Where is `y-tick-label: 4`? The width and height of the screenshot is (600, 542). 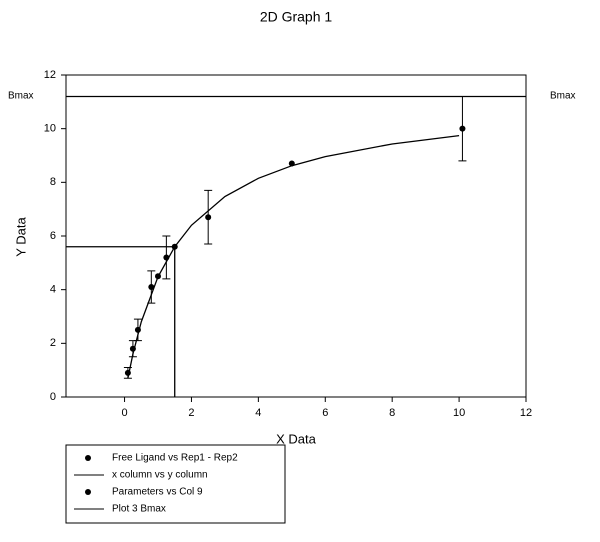 y-tick-label: 4 is located at coordinates (53, 290).